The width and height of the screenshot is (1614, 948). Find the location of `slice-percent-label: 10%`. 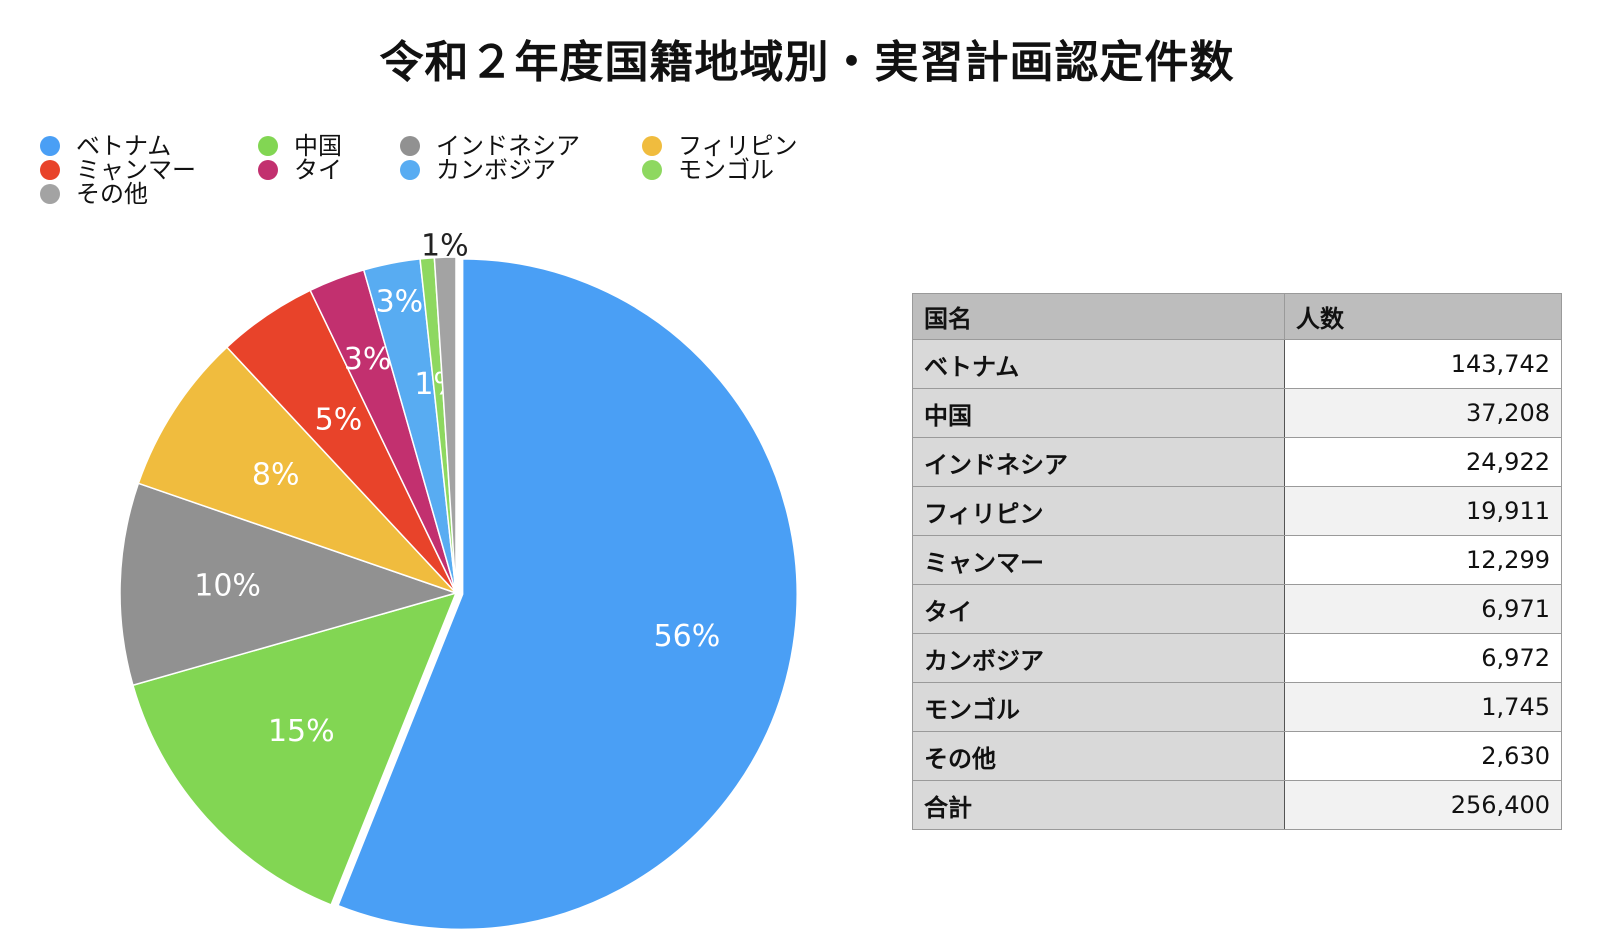

slice-percent-label: 10% is located at coordinates (227, 585).